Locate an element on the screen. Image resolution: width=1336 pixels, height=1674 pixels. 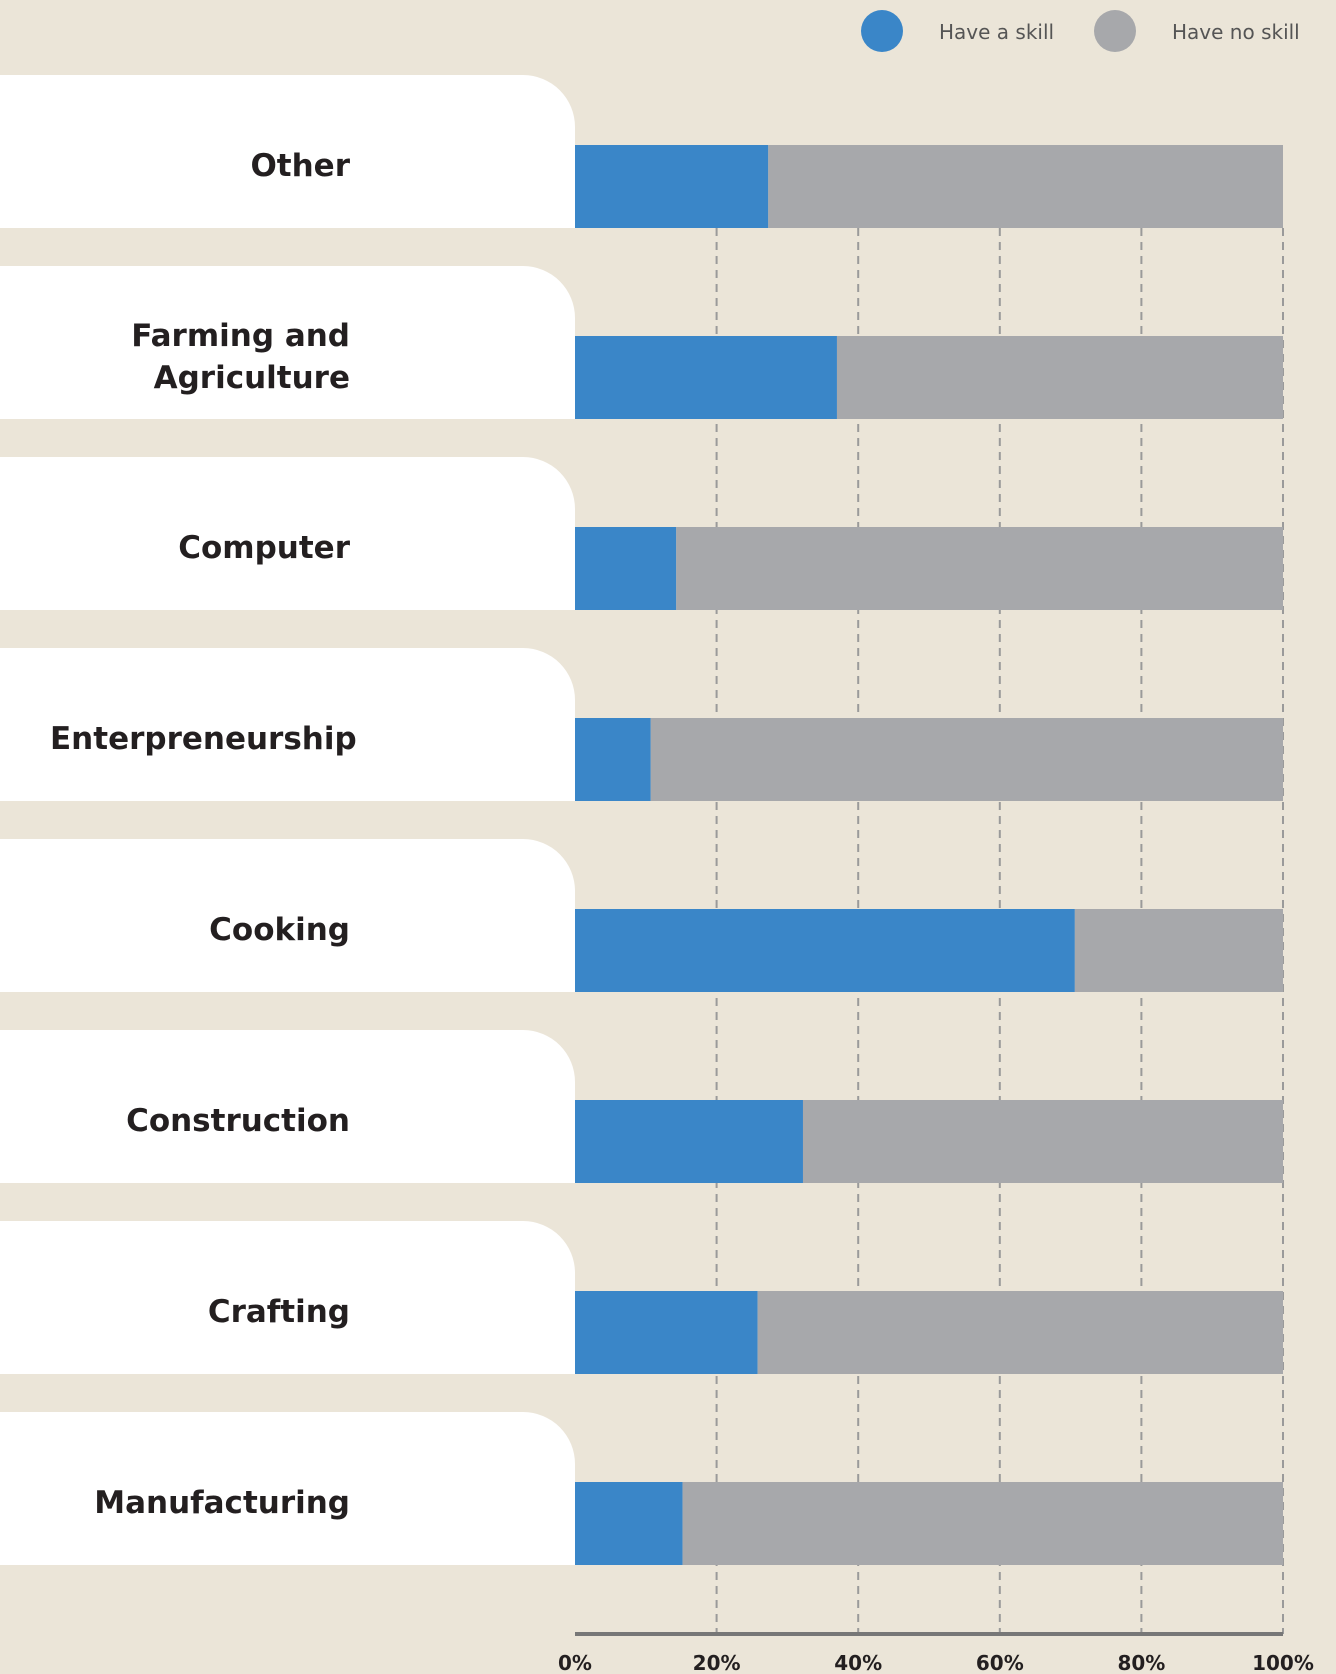
category-label: Construction is located at coordinates (238, 1120).